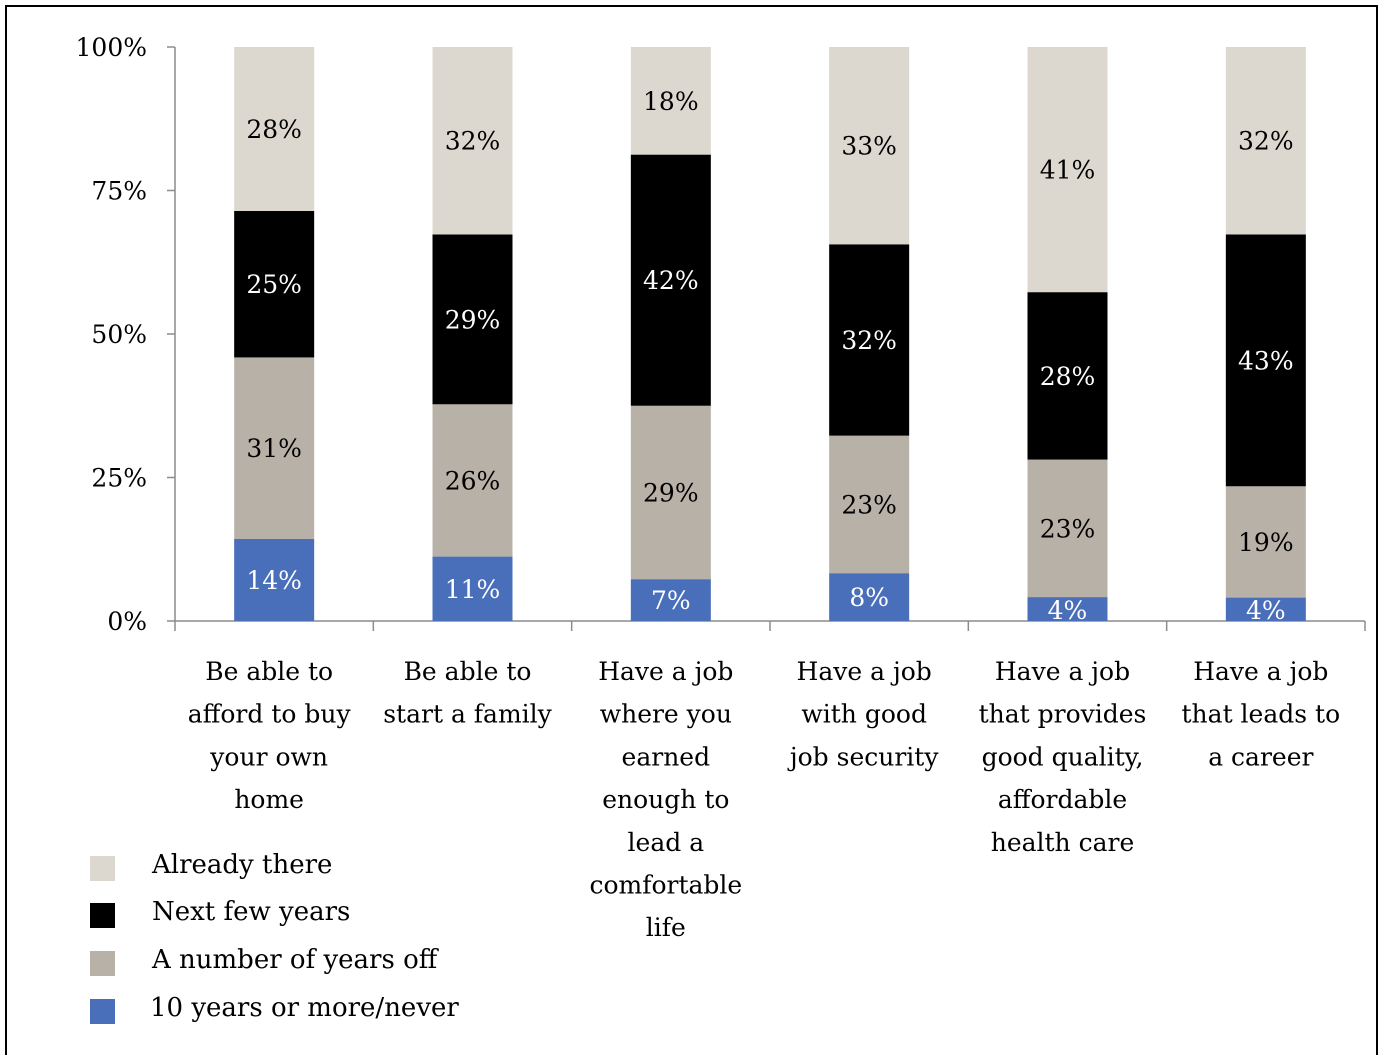 The height and width of the screenshot is (1055, 1385). What do you see at coordinates (1062, 799) in the screenshot?
I see `category-label-line: affordable` at bounding box center [1062, 799].